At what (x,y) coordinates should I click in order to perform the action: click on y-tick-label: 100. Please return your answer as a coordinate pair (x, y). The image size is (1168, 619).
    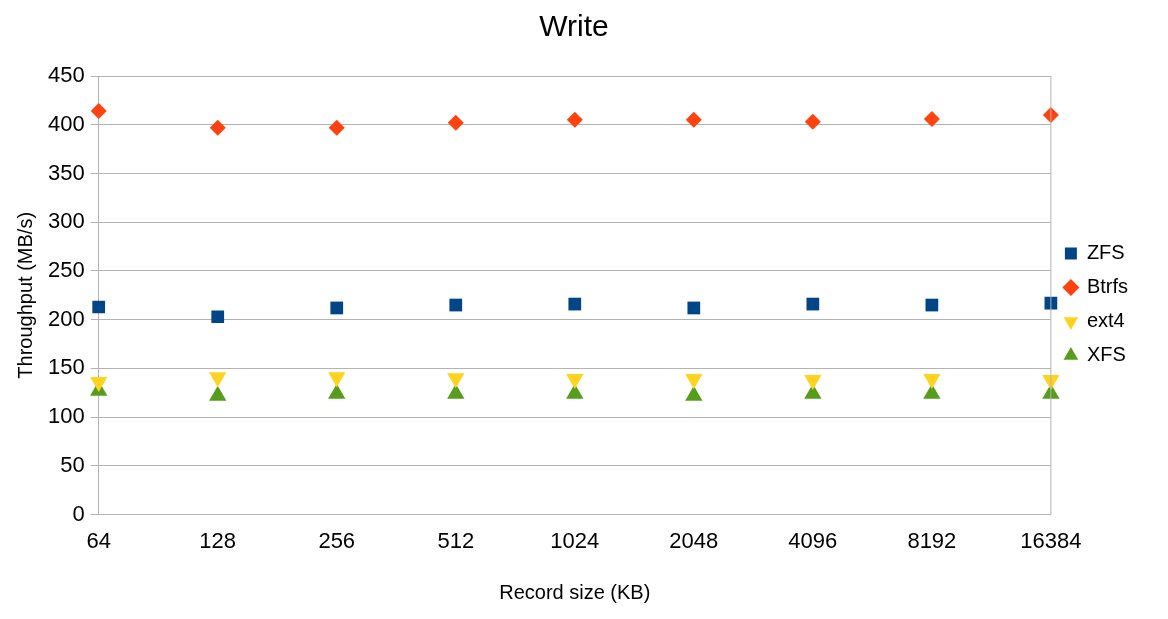
    Looking at the image, I should click on (66, 416).